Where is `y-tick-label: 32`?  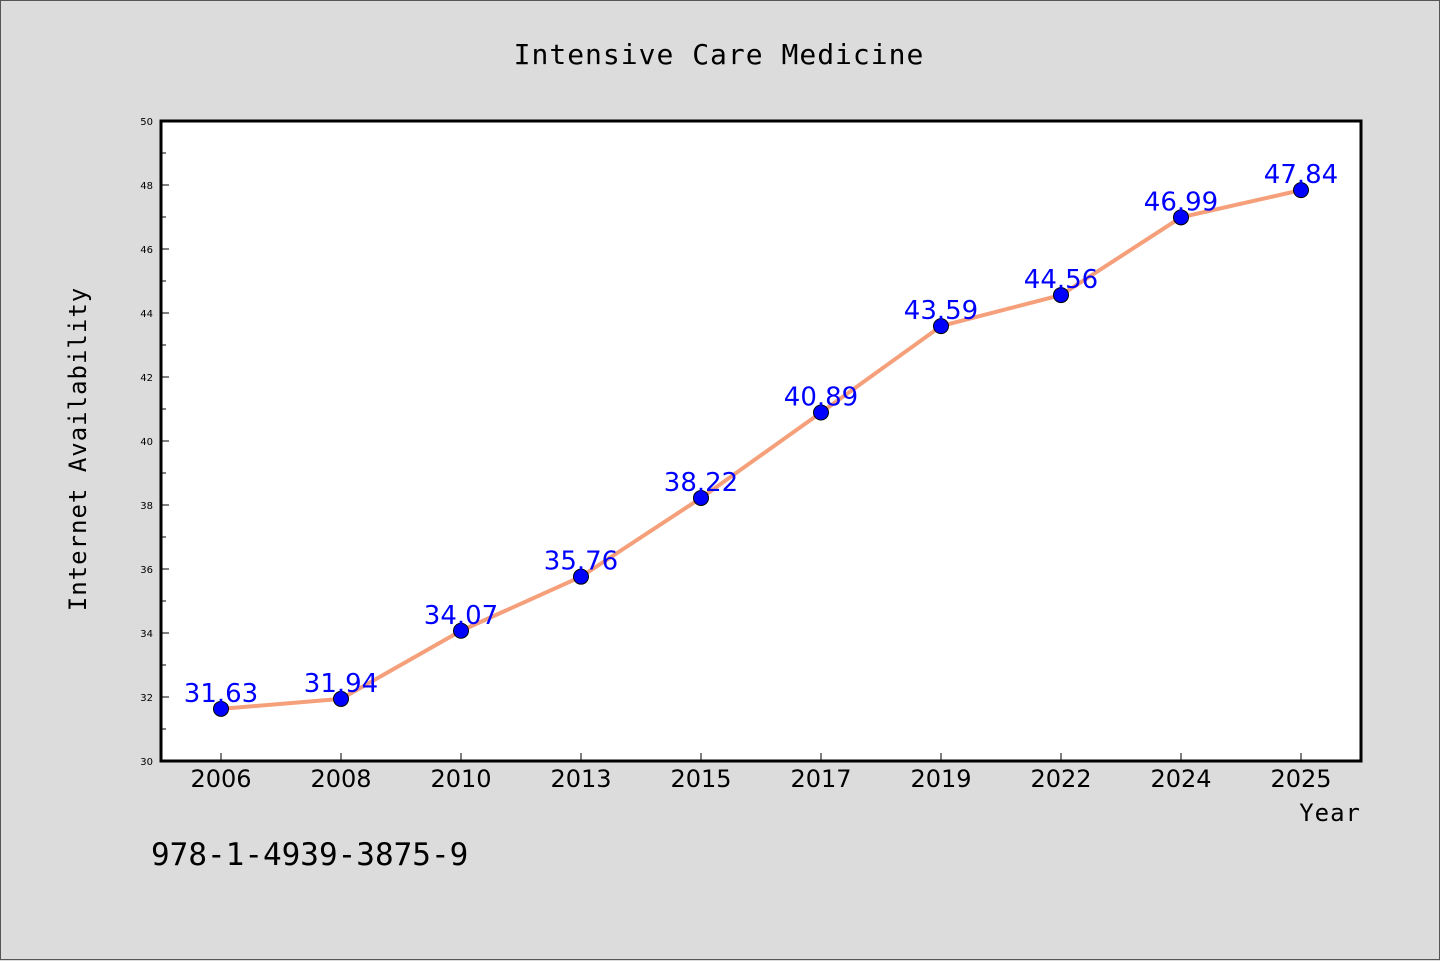
y-tick-label: 32 is located at coordinates (146, 698).